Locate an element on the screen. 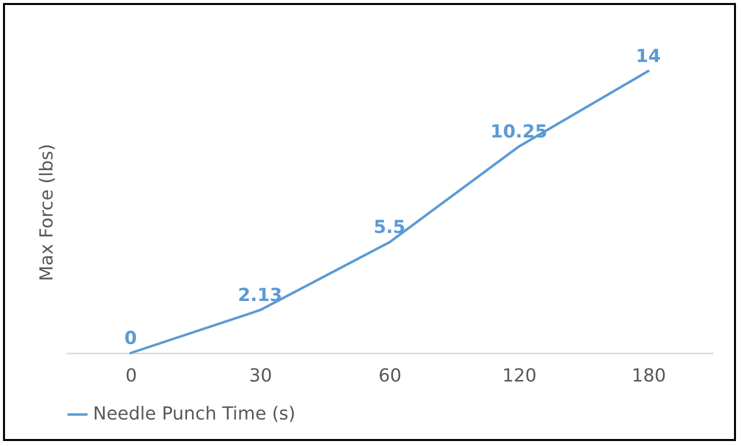  x-tick-label: 180 is located at coordinates (649, 376).